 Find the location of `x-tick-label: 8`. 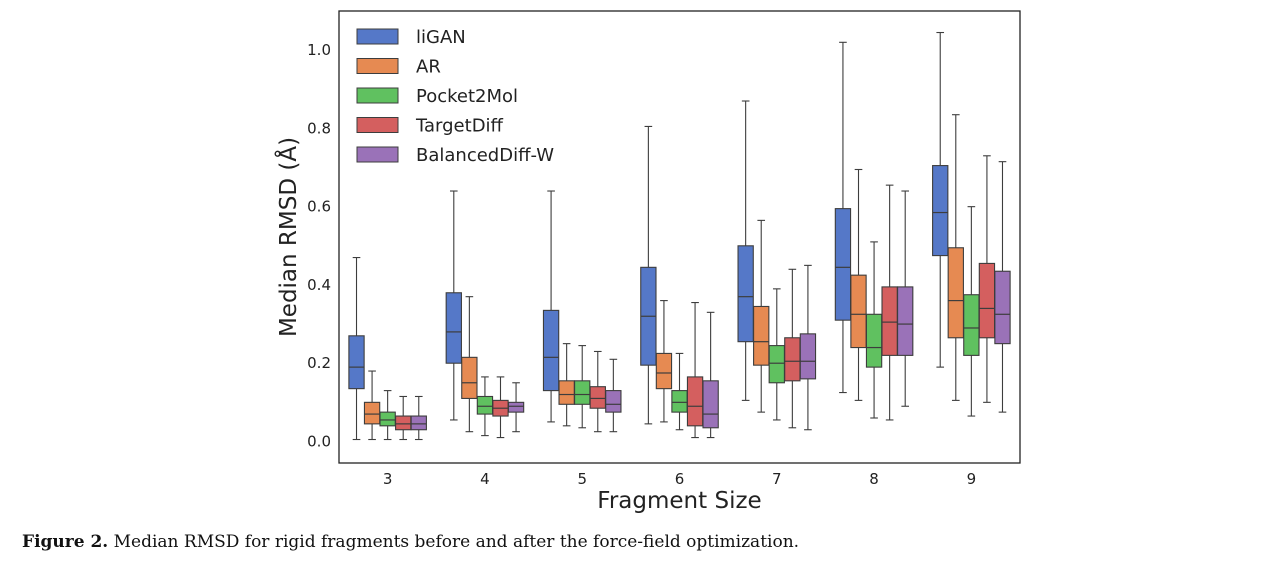

x-tick-label: 8 is located at coordinates (874, 479).